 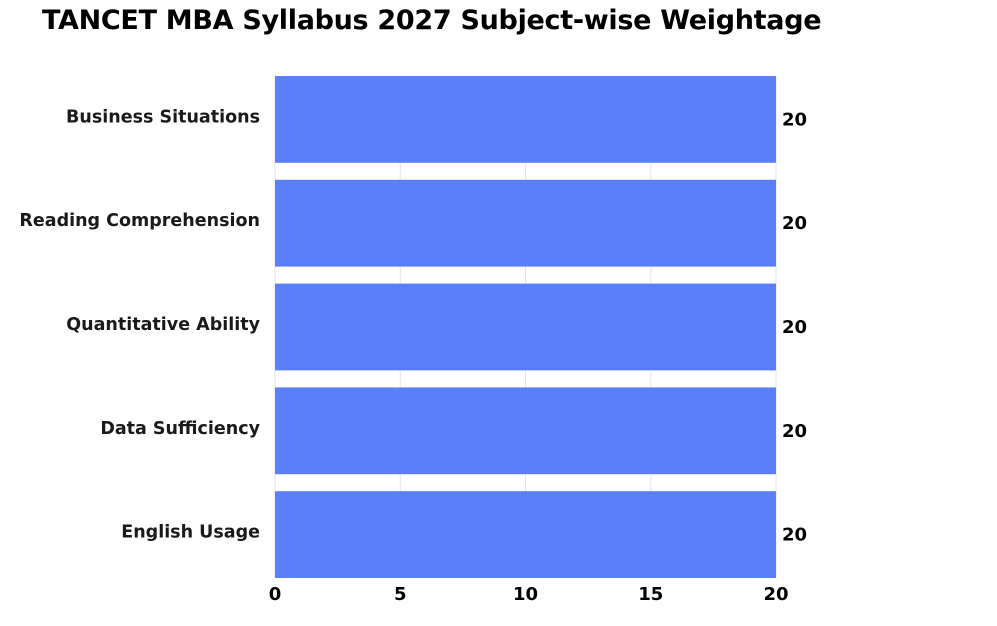 What do you see at coordinates (163, 325) in the screenshot?
I see `category-label: Quantitative Ability` at bounding box center [163, 325].